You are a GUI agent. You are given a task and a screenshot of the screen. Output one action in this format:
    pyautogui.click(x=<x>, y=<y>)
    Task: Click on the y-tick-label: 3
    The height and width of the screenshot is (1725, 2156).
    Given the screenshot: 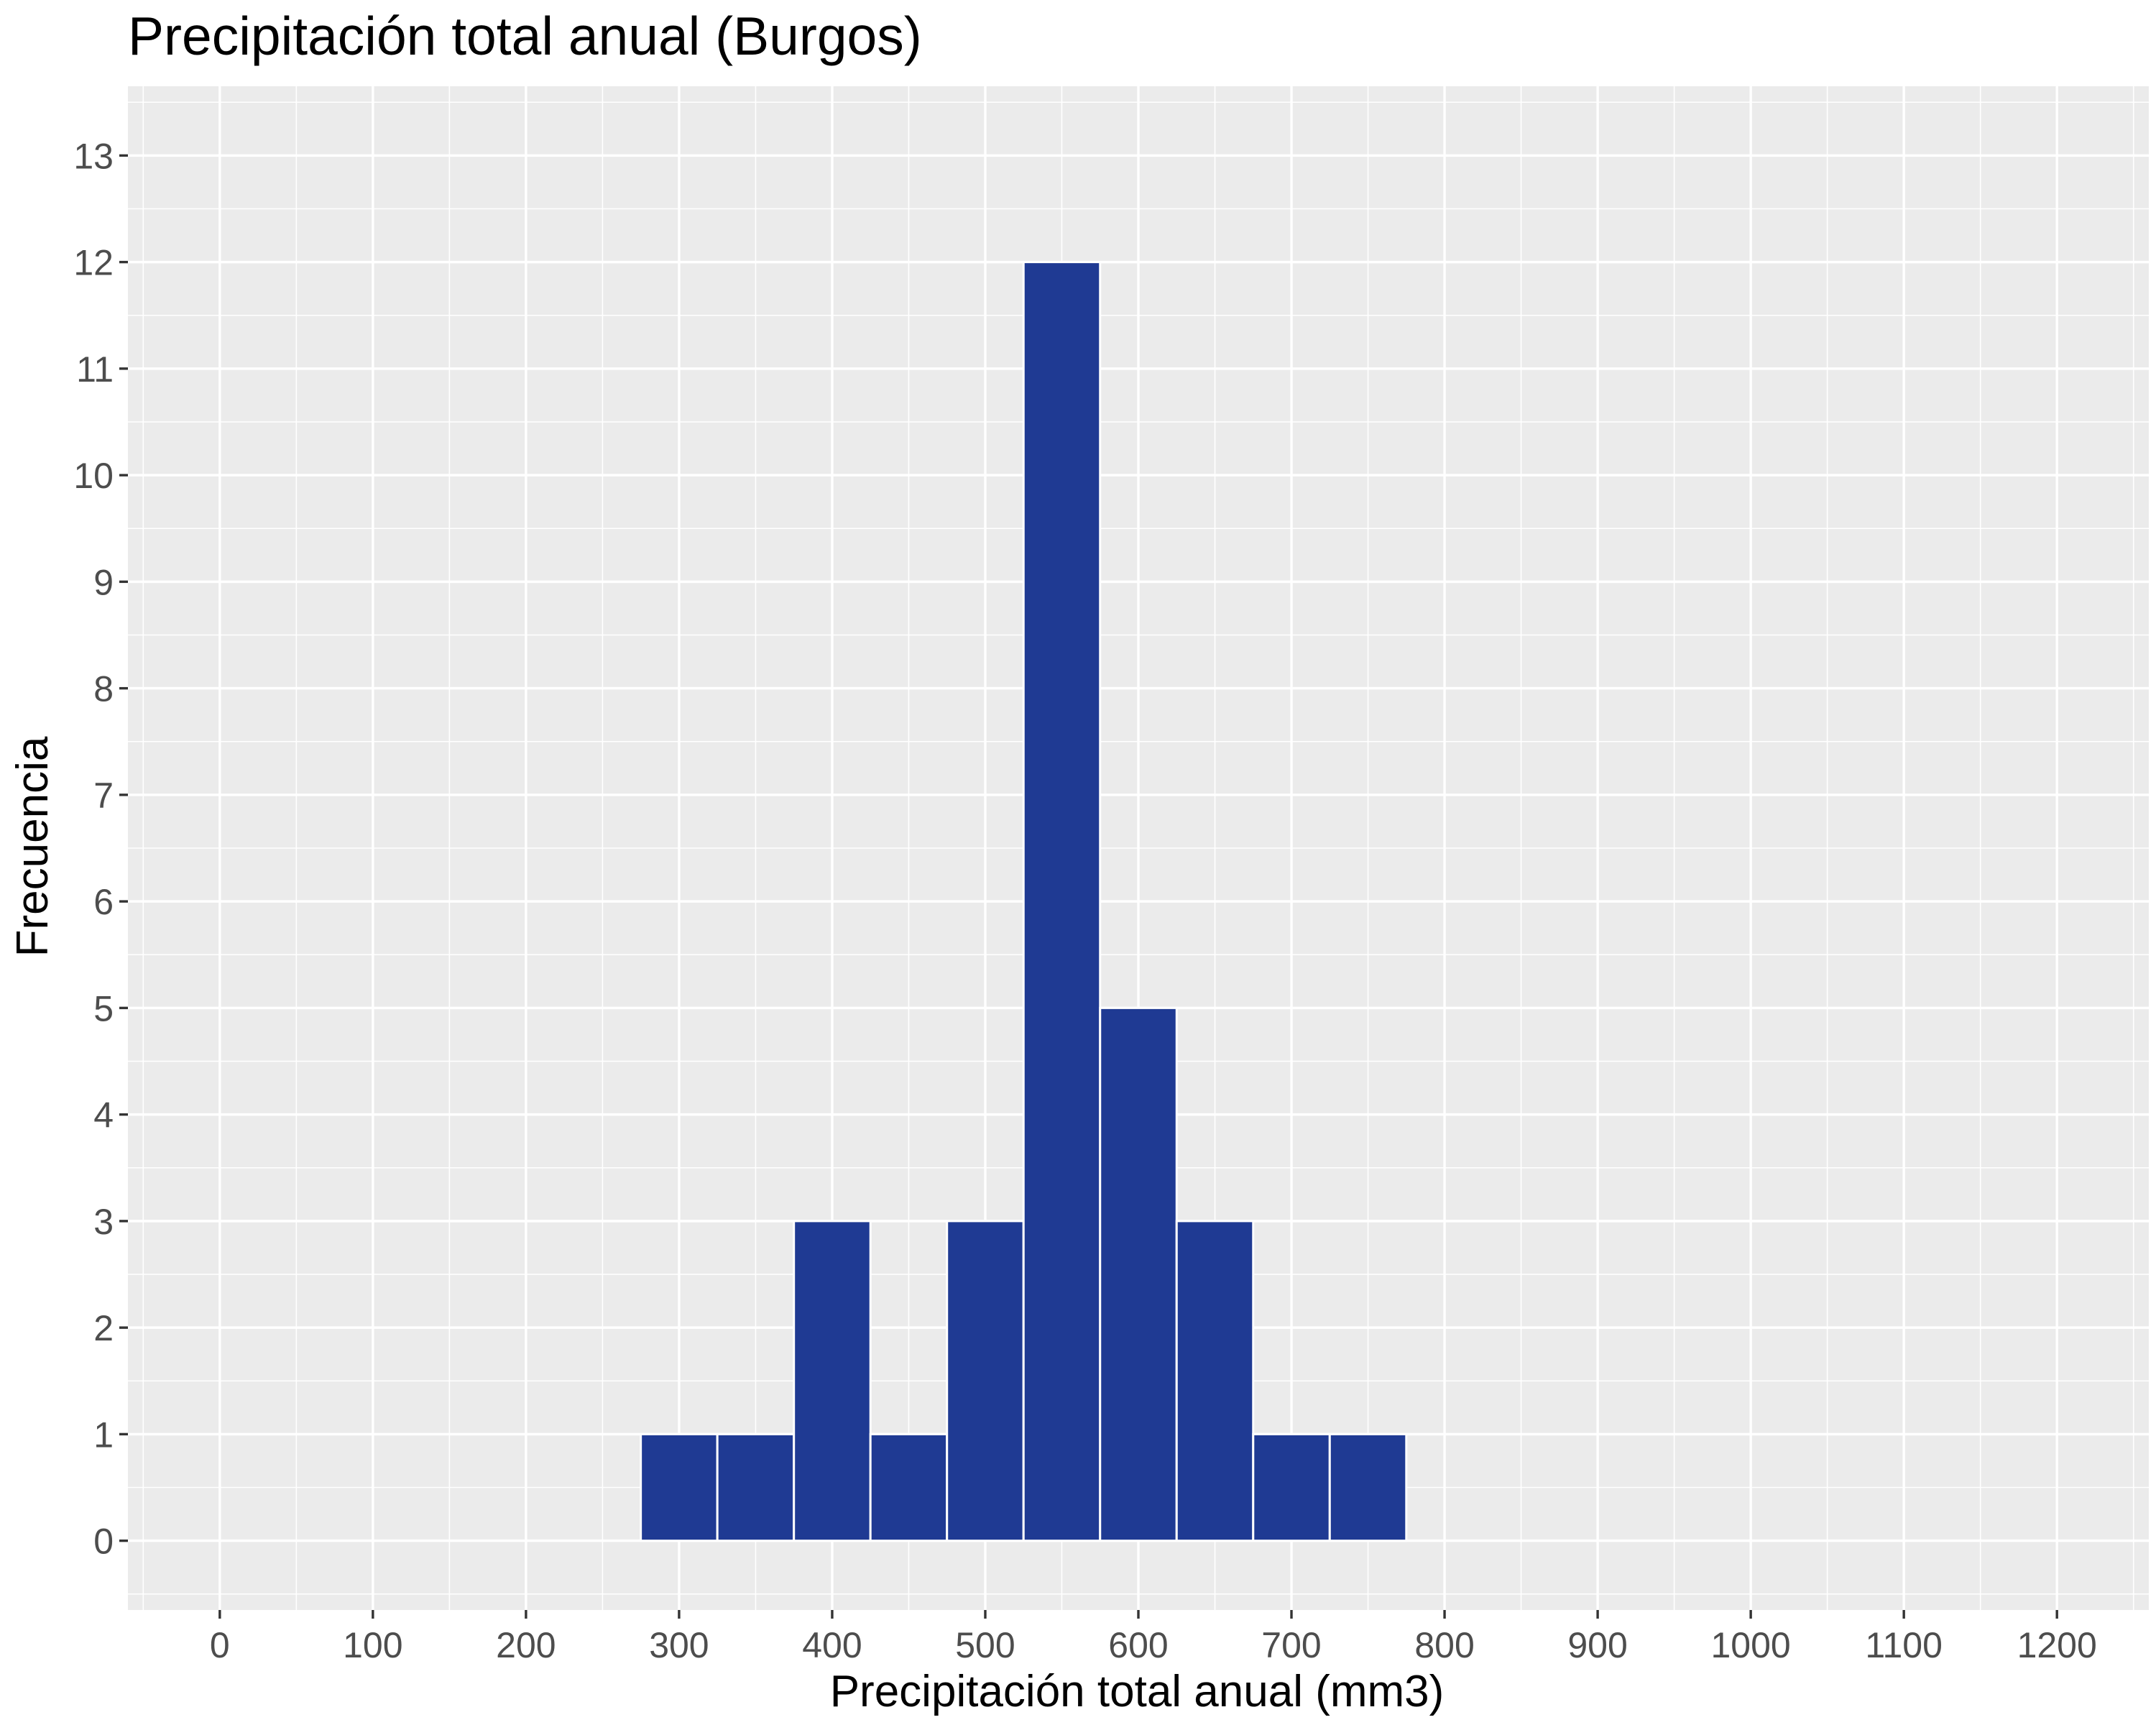 What is the action you would take?
    pyautogui.click(x=103, y=1222)
    